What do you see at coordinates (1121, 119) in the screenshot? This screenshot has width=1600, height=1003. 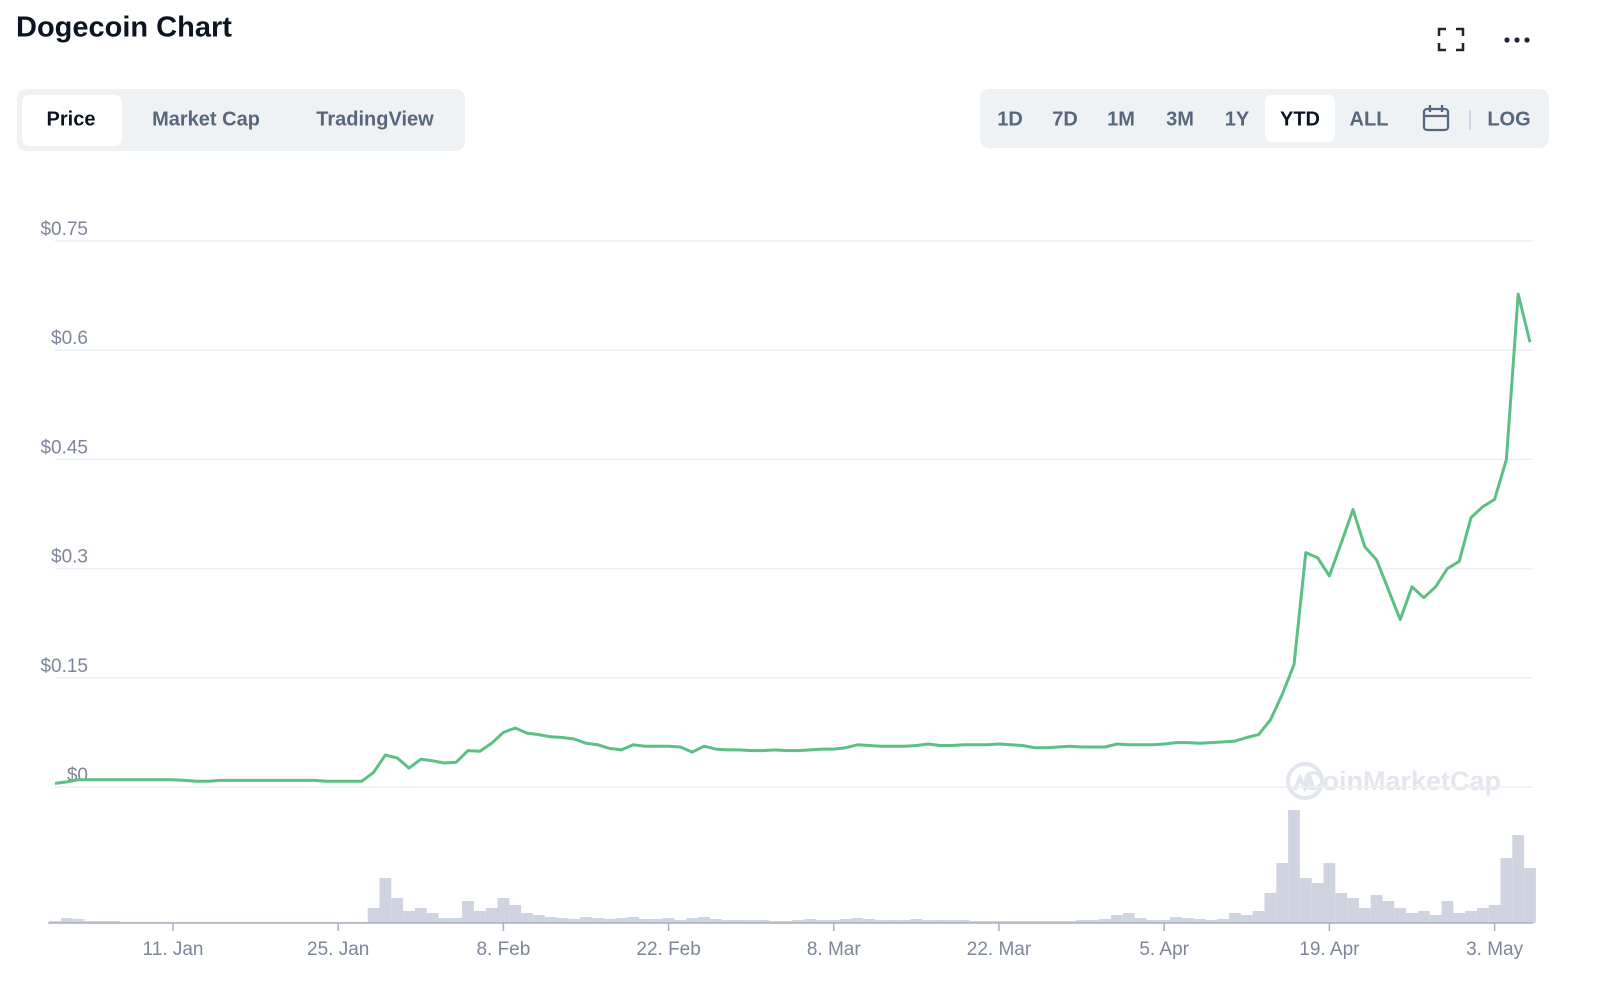 I see `range-button: 1M` at bounding box center [1121, 119].